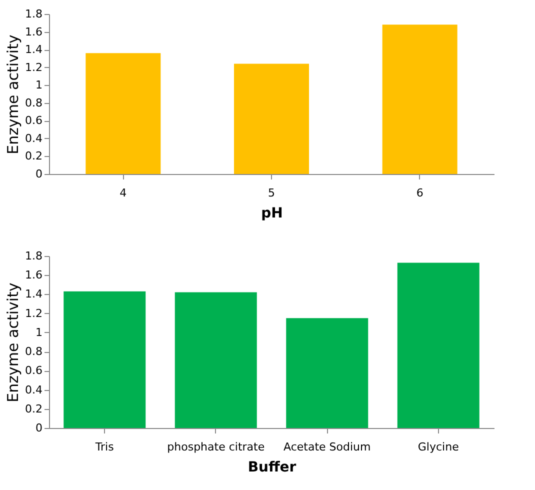 This screenshot has height=490, width=535. Describe the element at coordinates (271, 193) in the screenshot. I see `x-tick-label: 5` at that location.